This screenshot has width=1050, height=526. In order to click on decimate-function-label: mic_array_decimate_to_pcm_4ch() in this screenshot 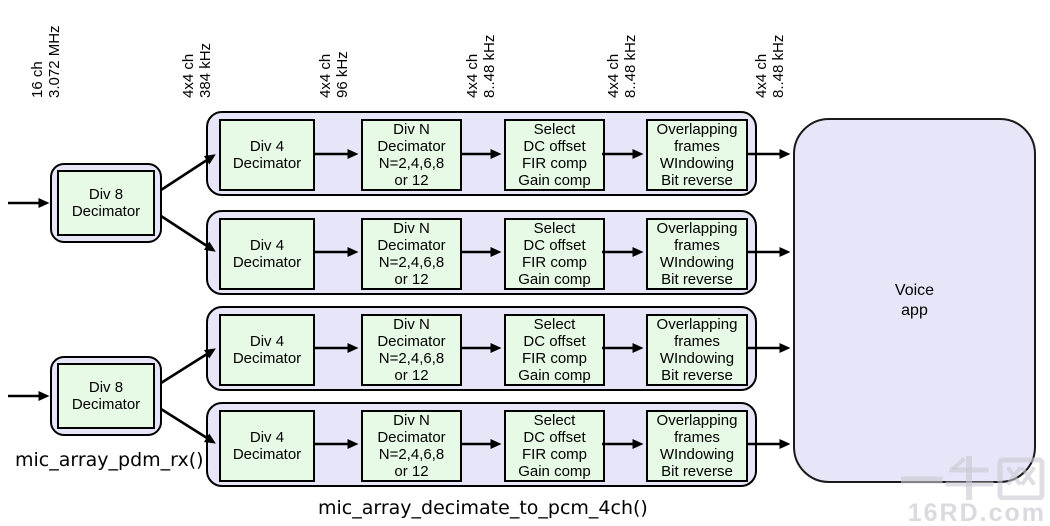, I will do `click(483, 508)`.